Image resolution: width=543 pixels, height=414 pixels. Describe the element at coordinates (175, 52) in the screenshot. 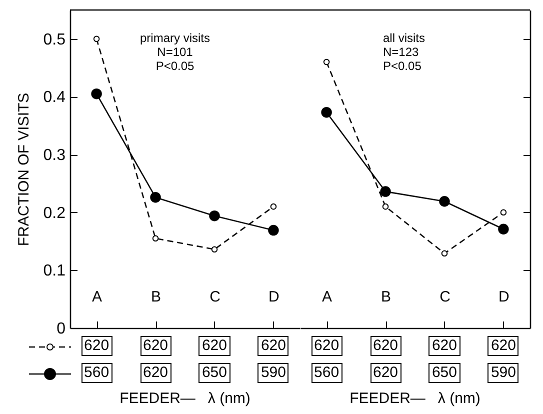

I see `annotation: N=101` at that location.